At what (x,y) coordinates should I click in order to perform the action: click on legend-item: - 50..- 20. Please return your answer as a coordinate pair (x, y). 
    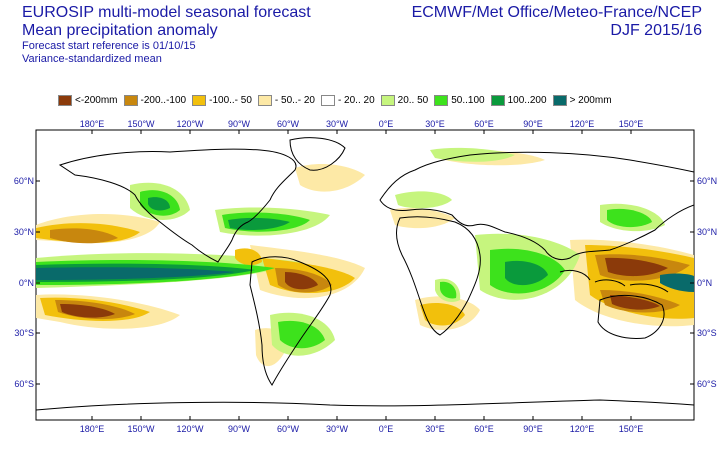
    Looking at the image, I should click on (286, 100).